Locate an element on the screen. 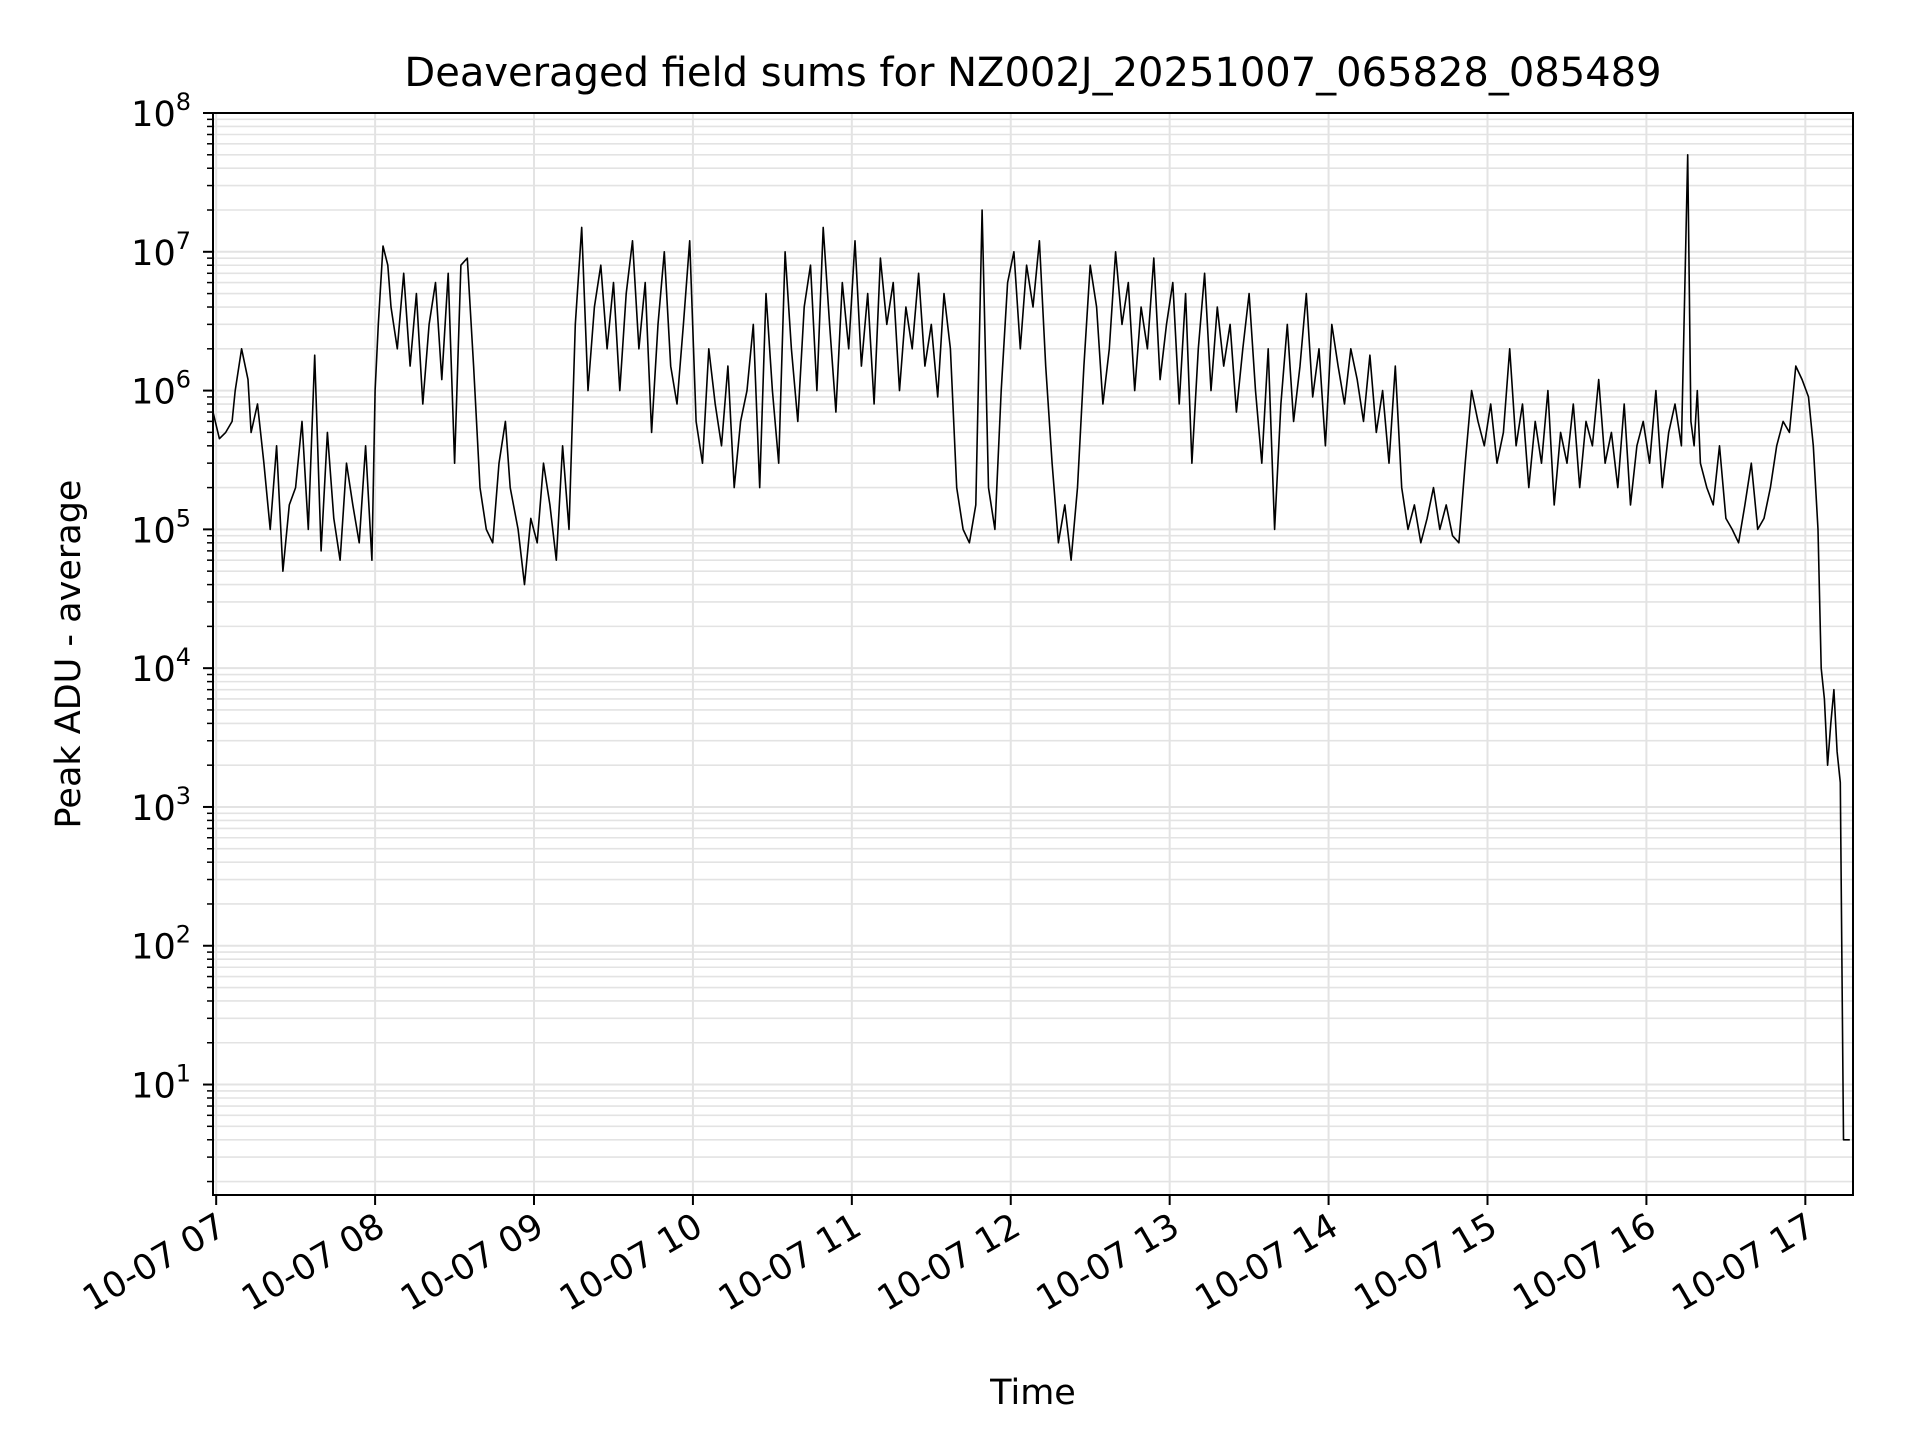 This screenshot has width=1920, height=1445. y-axis-label: Peak ADU - average is located at coordinates (69, 654).